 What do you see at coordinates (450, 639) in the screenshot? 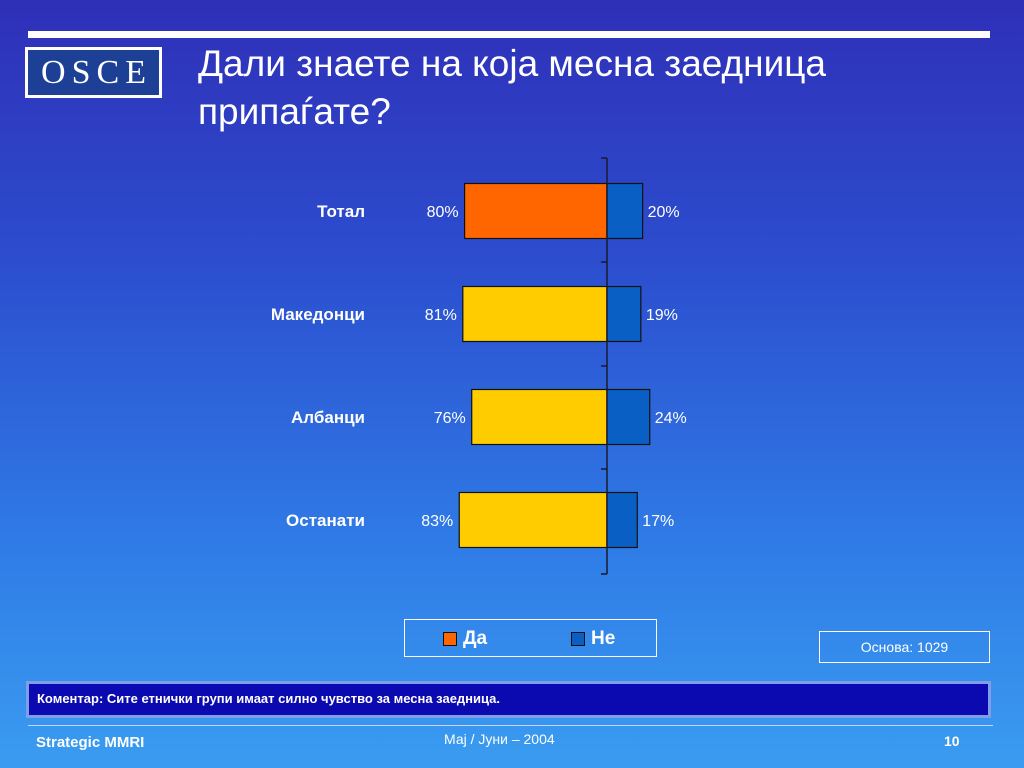
I see `legend-swatch-yes` at bounding box center [450, 639].